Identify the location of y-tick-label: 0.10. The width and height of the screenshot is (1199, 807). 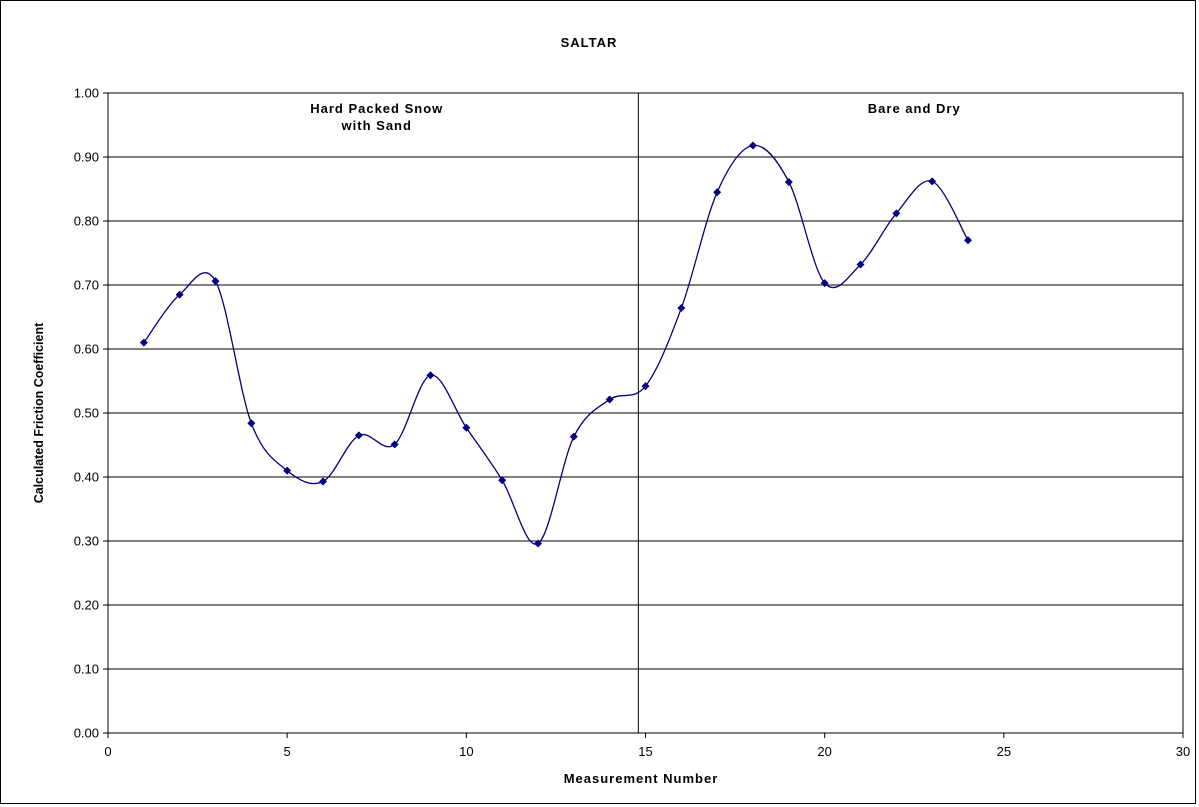
(86, 669).